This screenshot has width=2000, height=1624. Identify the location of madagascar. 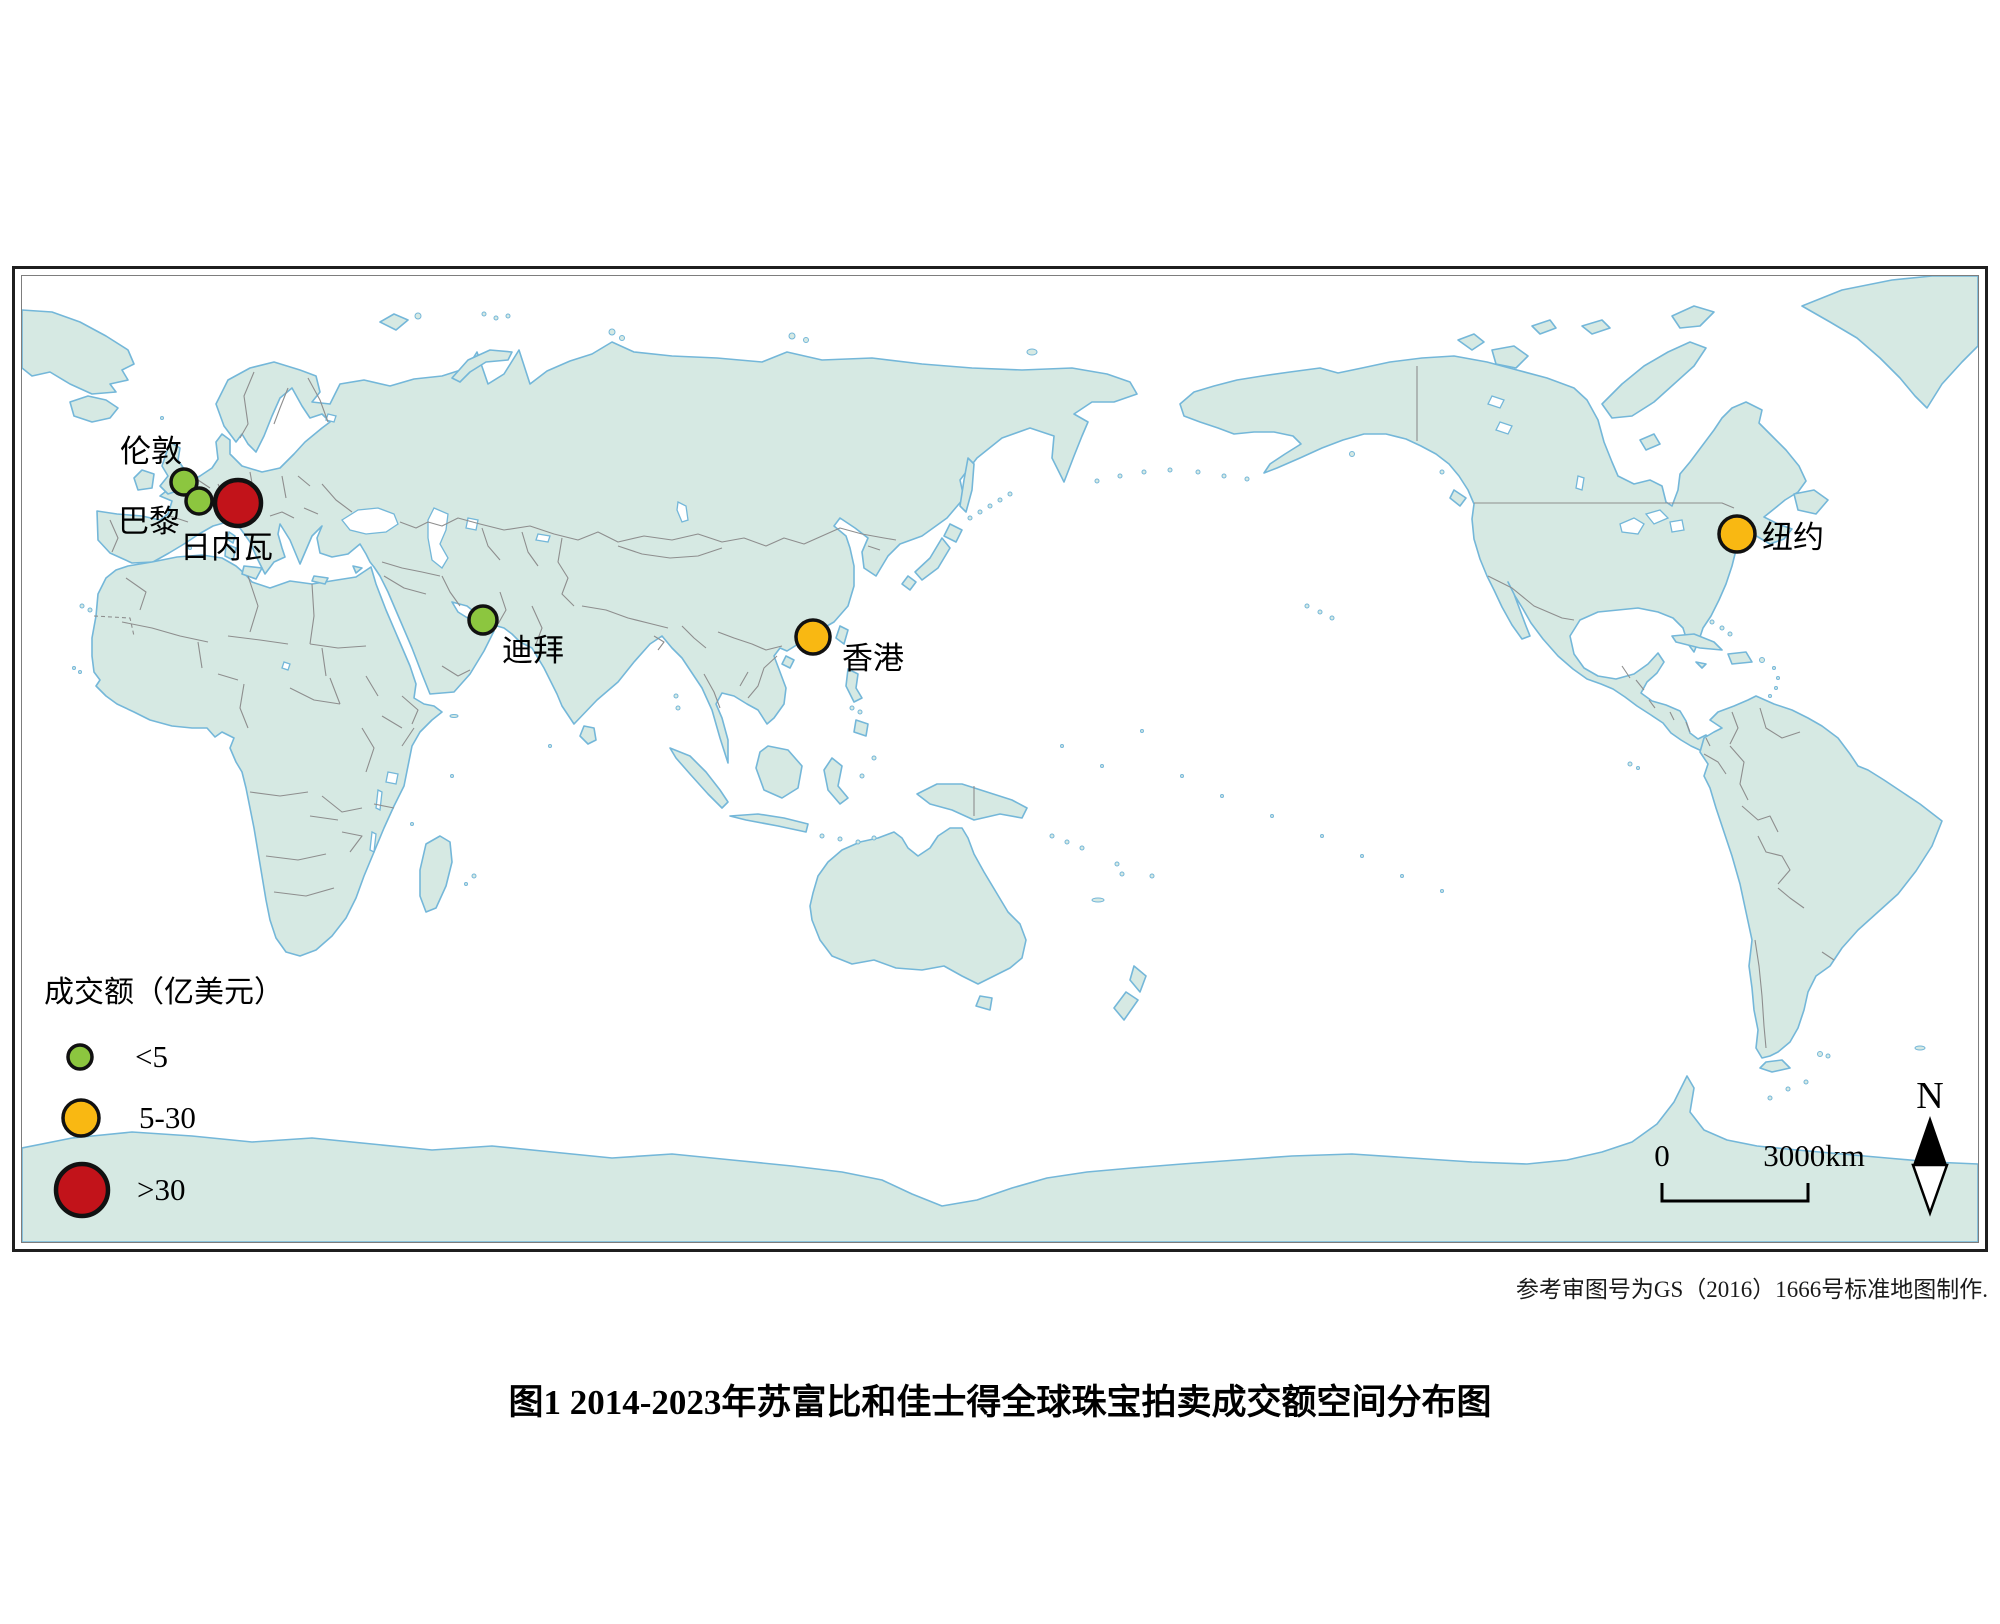
(436, 874).